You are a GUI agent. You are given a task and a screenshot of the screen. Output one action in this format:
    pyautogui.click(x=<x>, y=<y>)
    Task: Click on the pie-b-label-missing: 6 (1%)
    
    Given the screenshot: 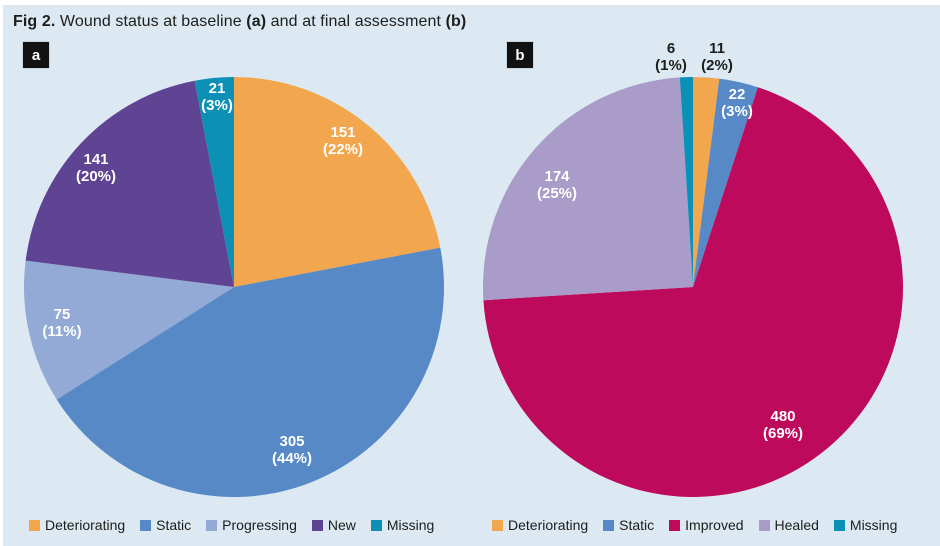 What is the action you would take?
    pyautogui.click(x=671, y=57)
    